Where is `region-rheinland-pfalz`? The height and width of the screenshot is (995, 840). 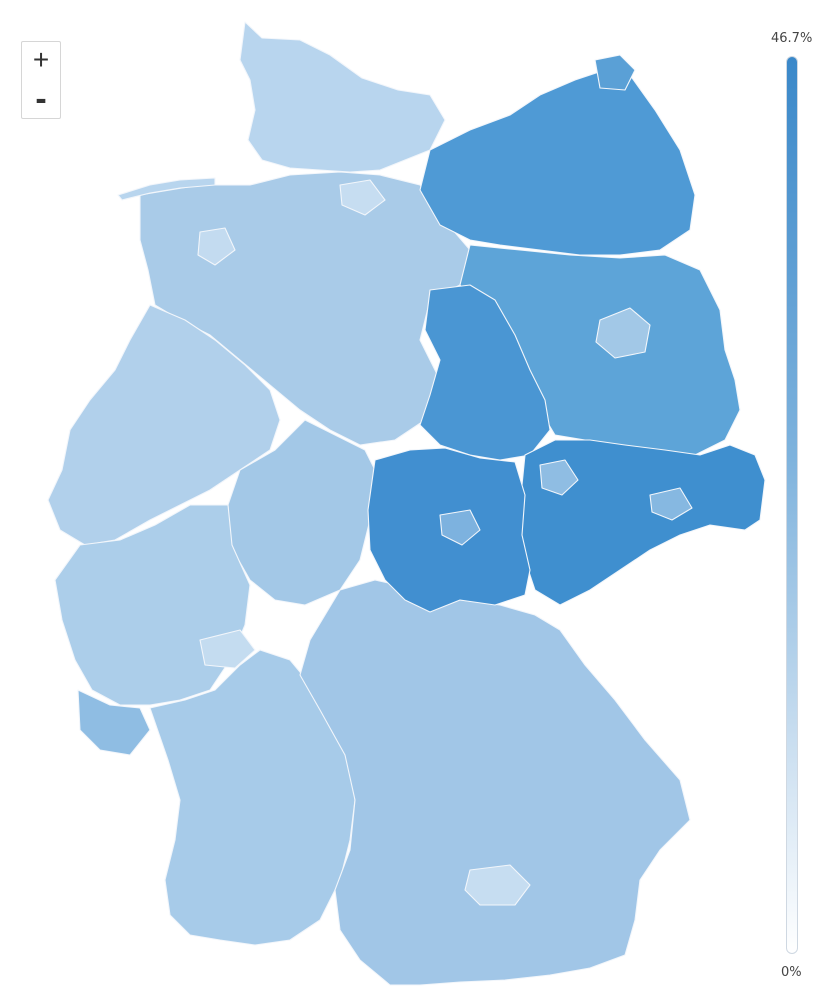
region-rheinland-pfalz is located at coordinates (152, 605).